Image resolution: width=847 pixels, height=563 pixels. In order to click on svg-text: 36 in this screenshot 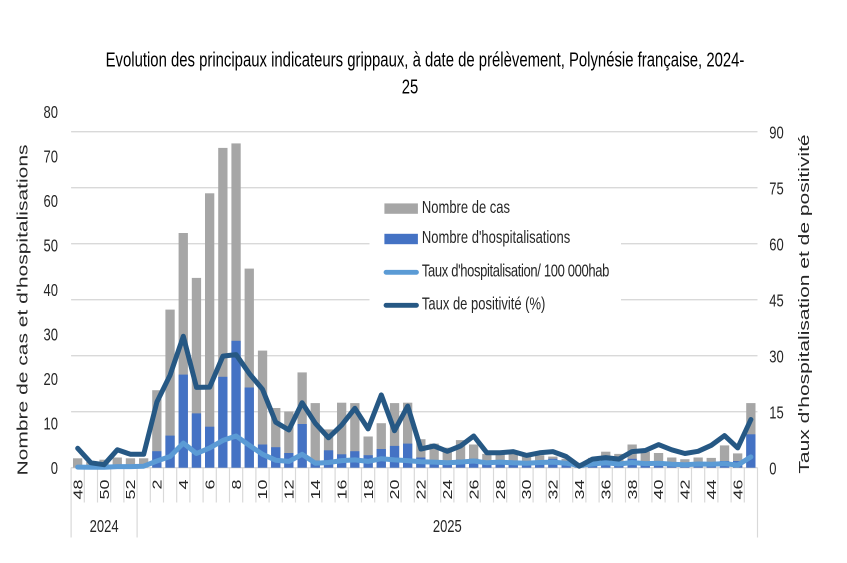, I will do `click(607, 489)`.